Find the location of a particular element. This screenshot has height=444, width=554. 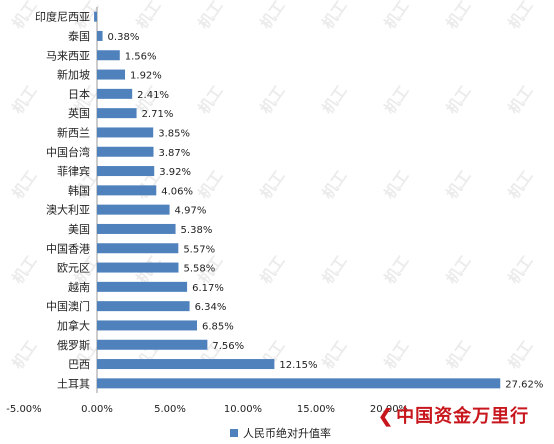

data-label: 12.15% is located at coordinates (298, 365).